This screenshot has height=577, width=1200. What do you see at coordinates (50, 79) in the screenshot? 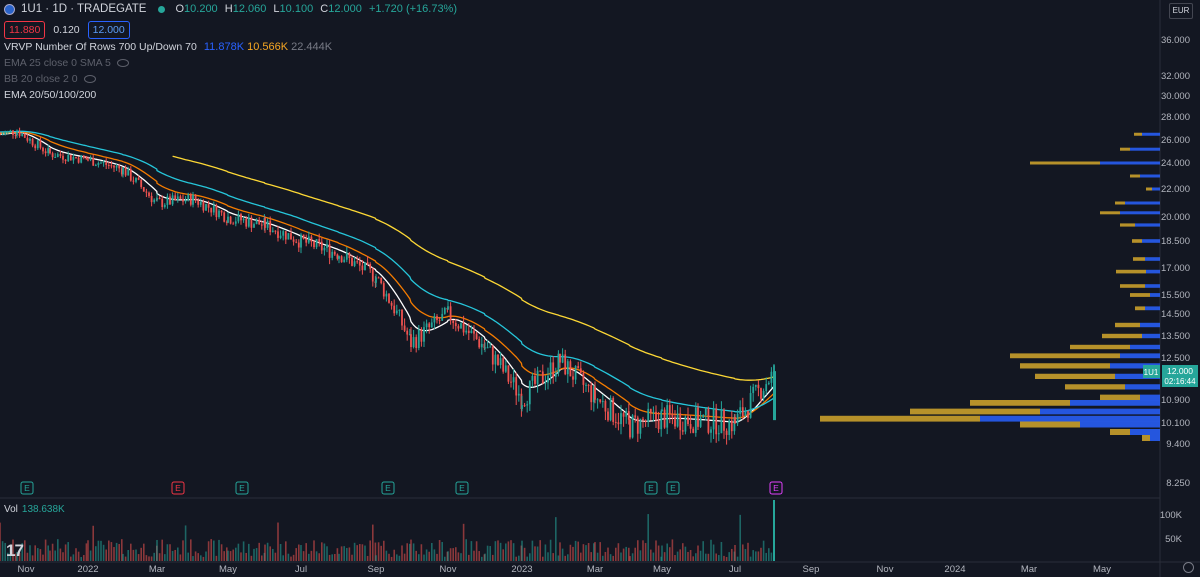
I see `indicator-bb: BB 20 close 2 0` at bounding box center [50, 79].